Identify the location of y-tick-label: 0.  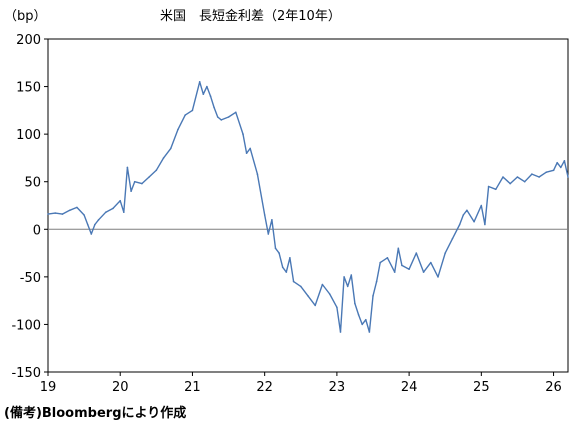
(37, 230).